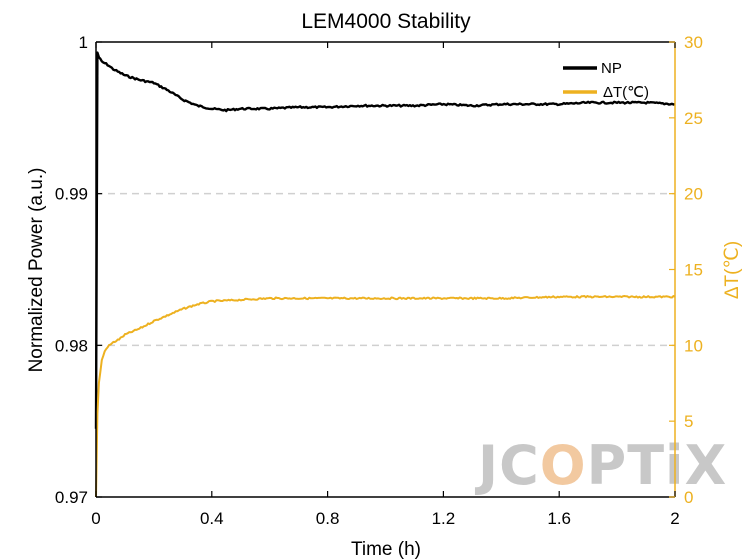 This screenshot has width=747, height=560. I want to click on y2-tick-label: 5, so click(688, 421).